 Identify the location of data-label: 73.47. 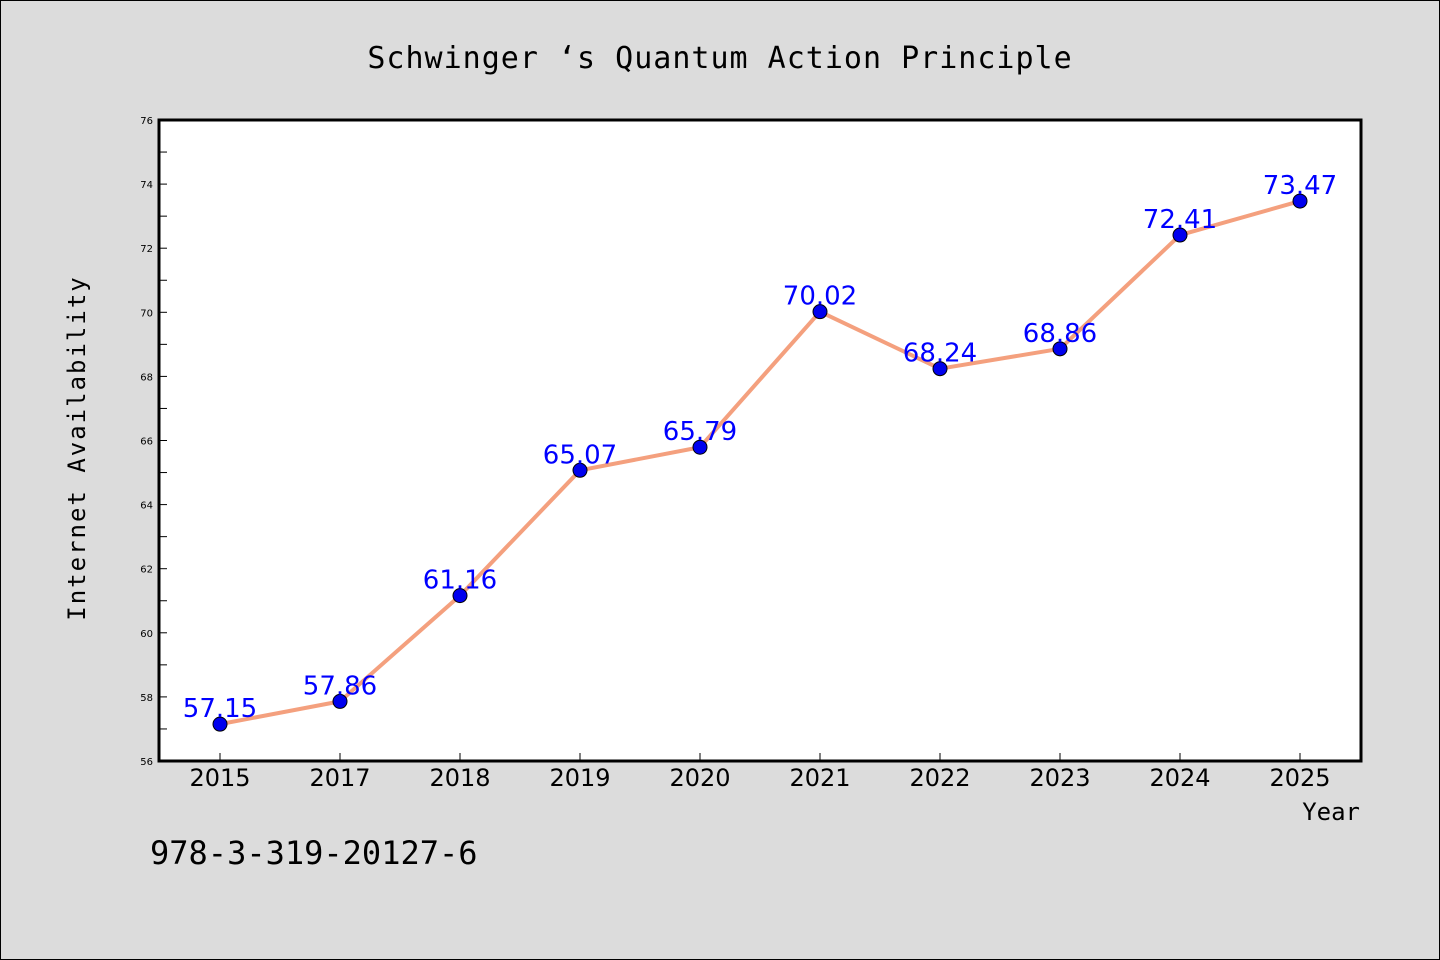
(1300, 186).